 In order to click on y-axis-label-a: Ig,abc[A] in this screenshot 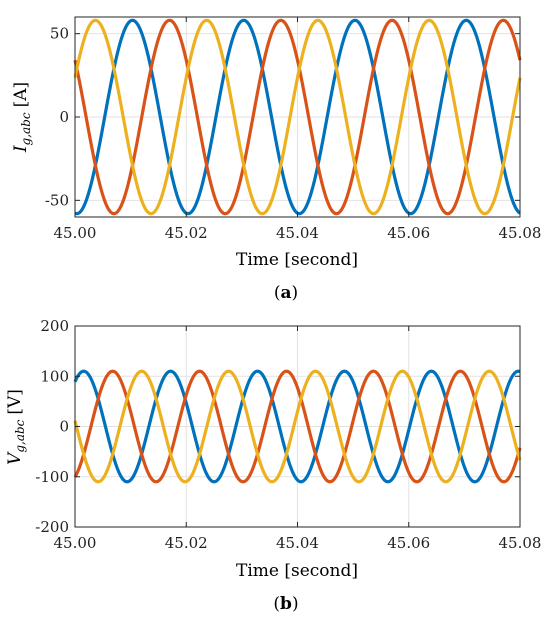, I will do `click(22, 117)`.